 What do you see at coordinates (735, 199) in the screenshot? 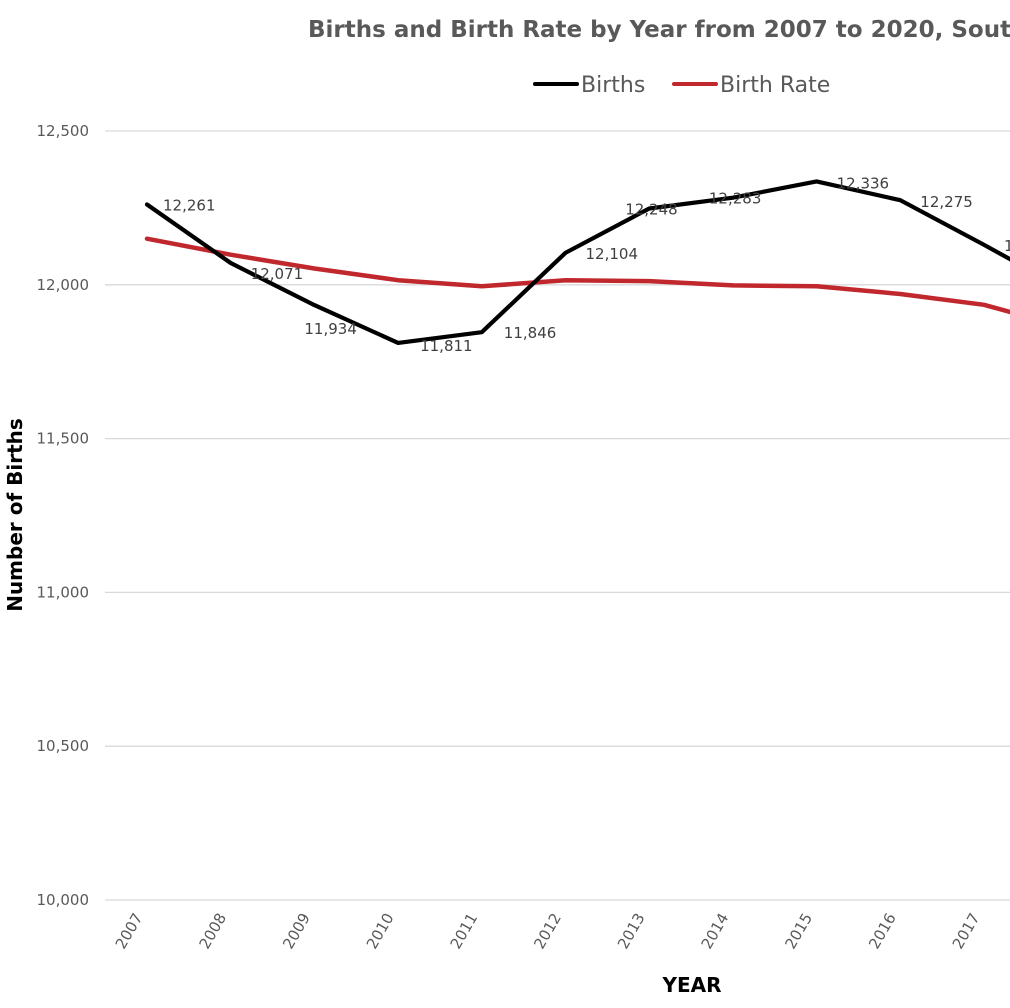
I see `data-label-births: 12,283` at bounding box center [735, 199].